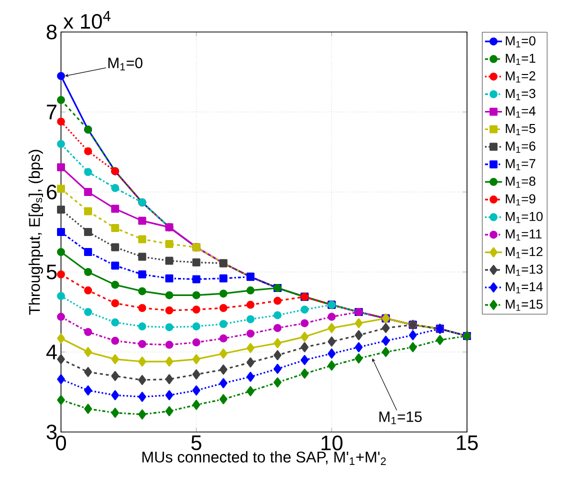 The width and height of the screenshot is (569, 492). I want to click on legend-label: M$_{1}$=13, so click(524, 270).